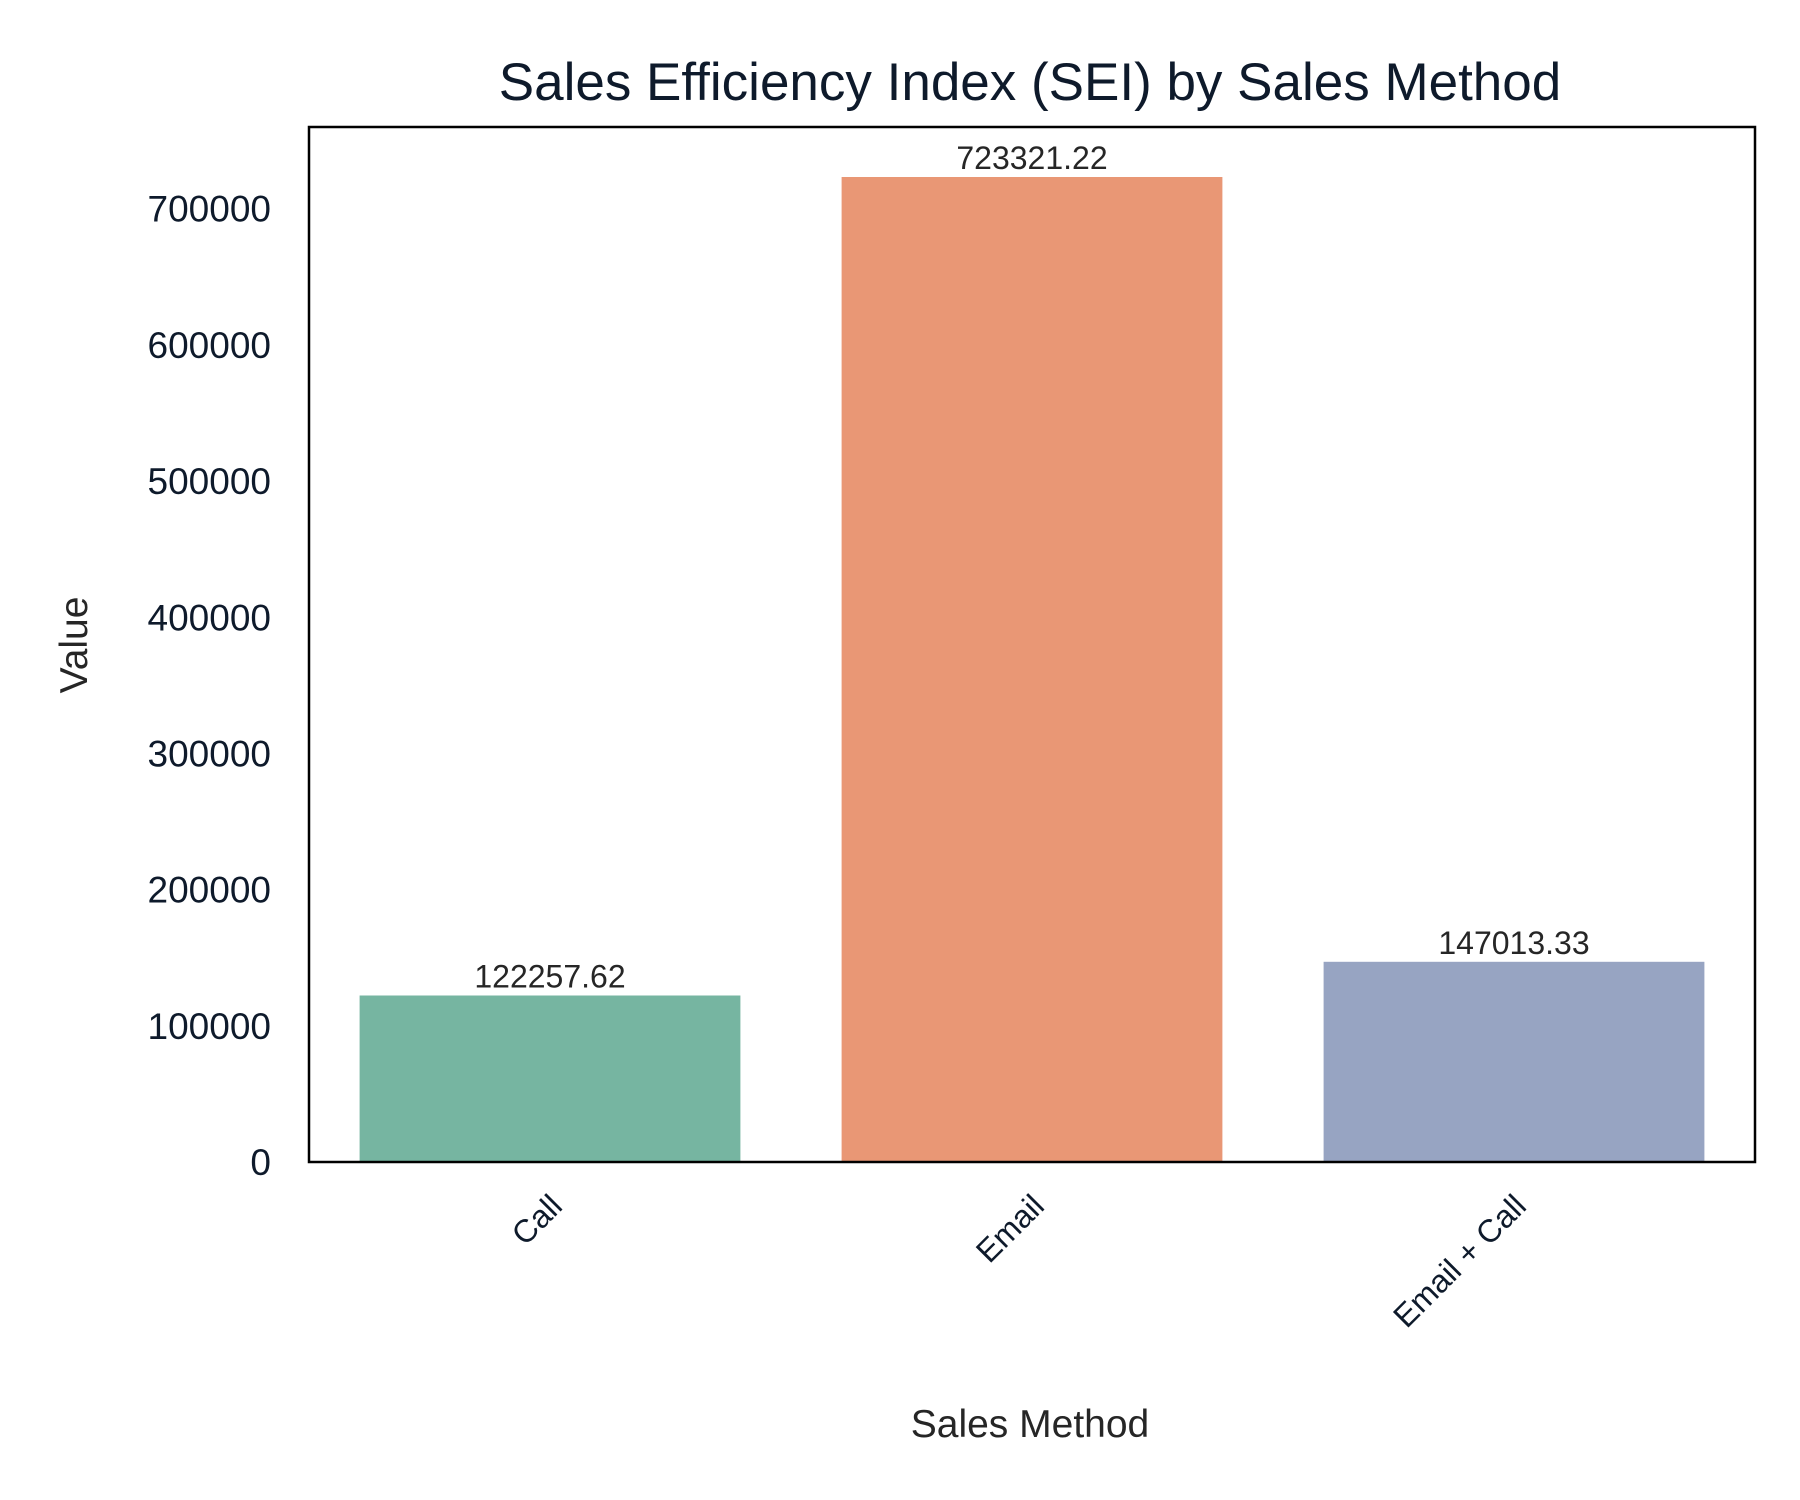 The height and width of the screenshot is (1500, 1800). Describe the element at coordinates (209, 617) in the screenshot. I see `y-tick-label: 400000` at that location.